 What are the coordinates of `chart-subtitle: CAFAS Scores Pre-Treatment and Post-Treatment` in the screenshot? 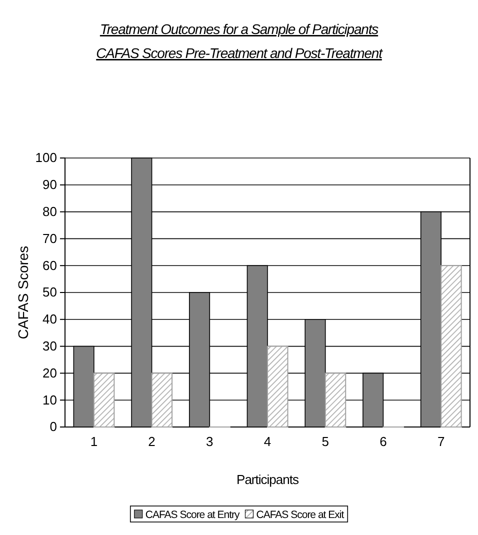 It's located at (240, 53).